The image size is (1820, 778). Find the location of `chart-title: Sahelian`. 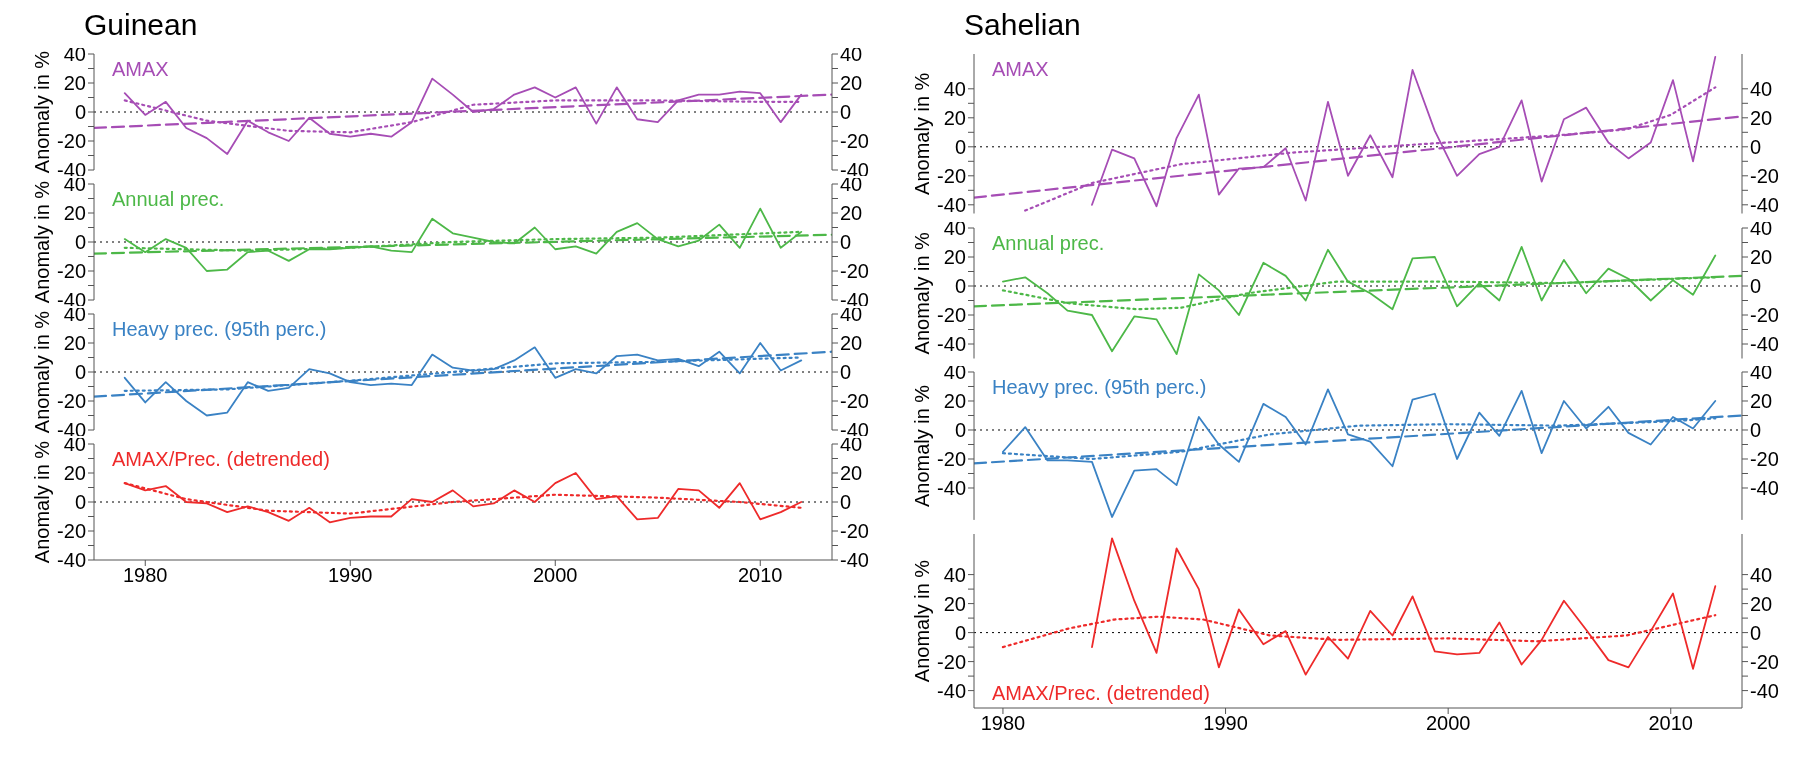

chart-title: Sahelian is located at coordinates (1023, 25).